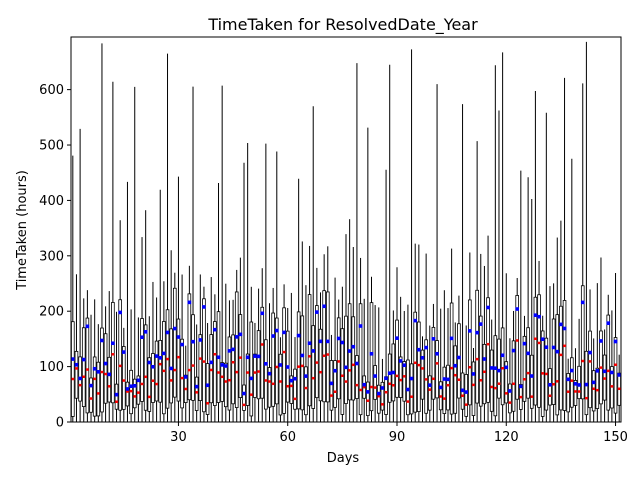 Image resolution: width=640 pixels, height=480 pixels. I want to click on y-tick-label: 500, so click(51, 146).